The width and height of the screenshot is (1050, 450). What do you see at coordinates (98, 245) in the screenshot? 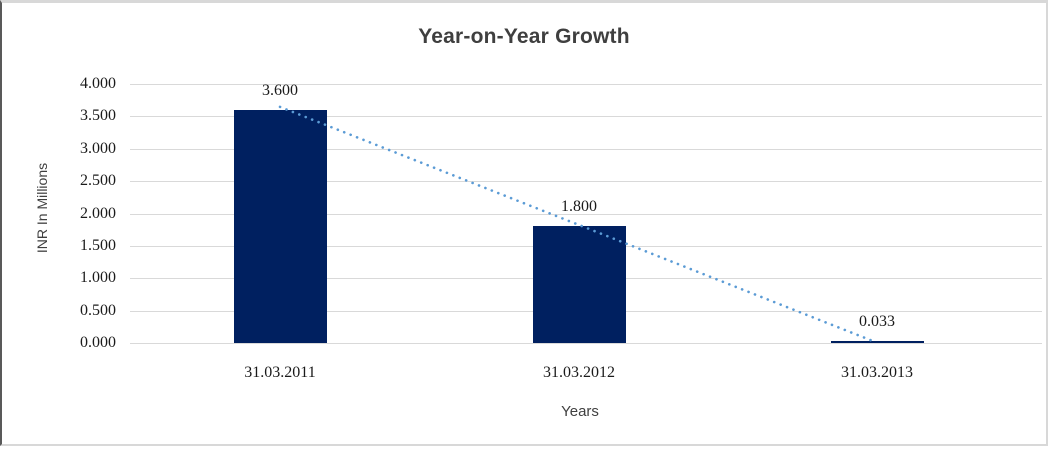
I see `y-tick-label: 1.500` at bounding box center [98, 245].